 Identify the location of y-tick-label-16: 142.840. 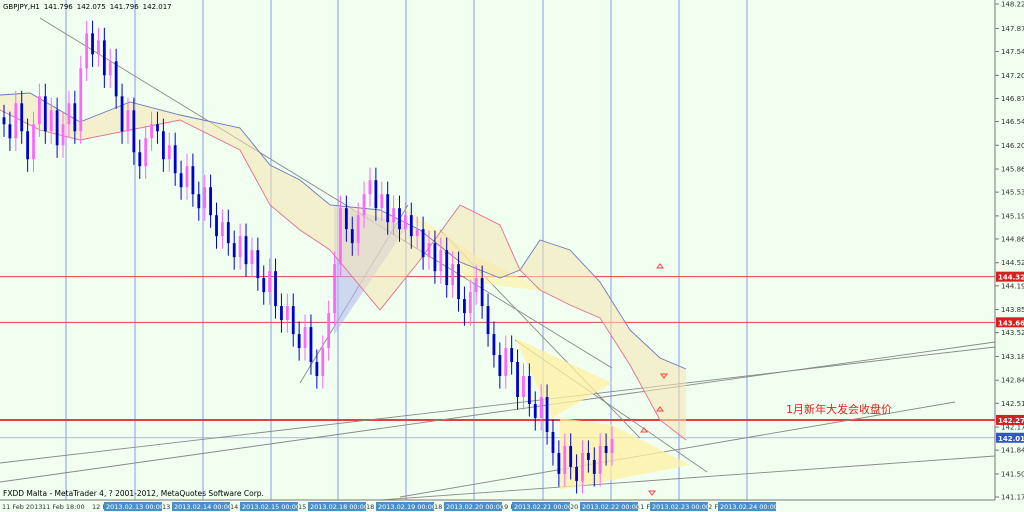
(1012, 381).